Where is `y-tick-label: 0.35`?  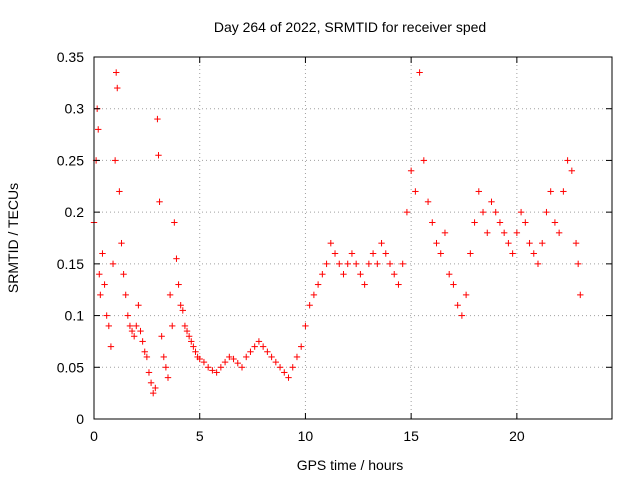
y-tick-label: 0.35 is located at coordinates (70, 57).